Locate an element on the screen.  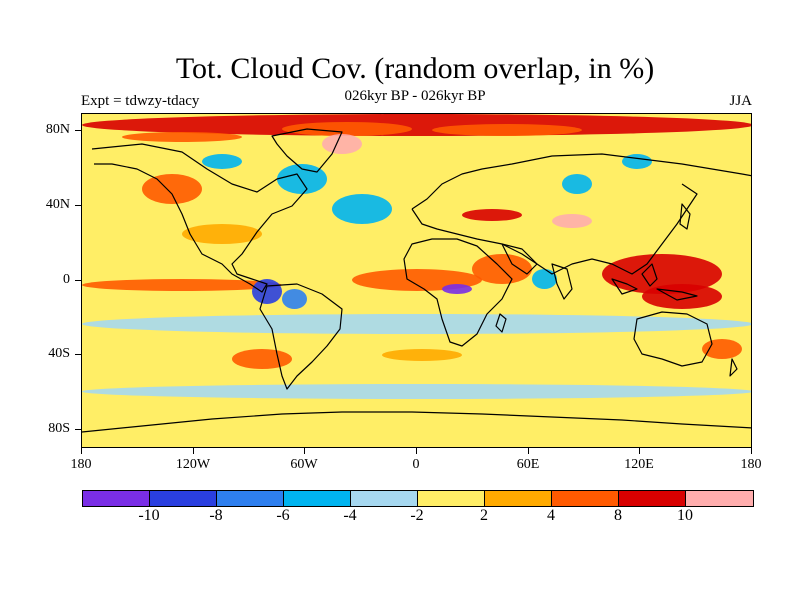
x-label-60w: 60W is located at coordinates (304, 464).